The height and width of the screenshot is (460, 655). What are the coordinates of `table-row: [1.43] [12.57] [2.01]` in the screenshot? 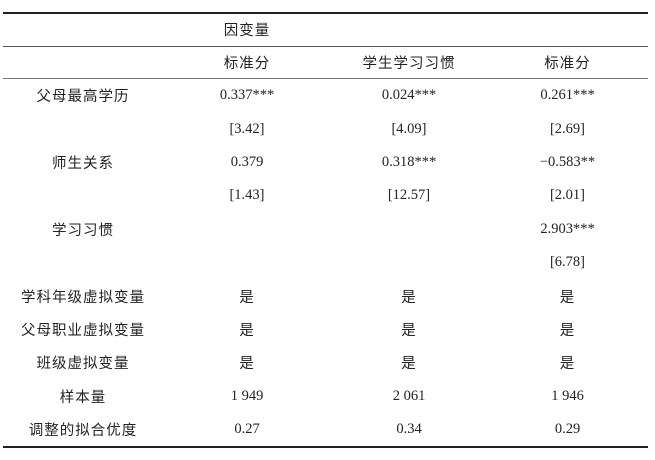 It's located at (325, 195).